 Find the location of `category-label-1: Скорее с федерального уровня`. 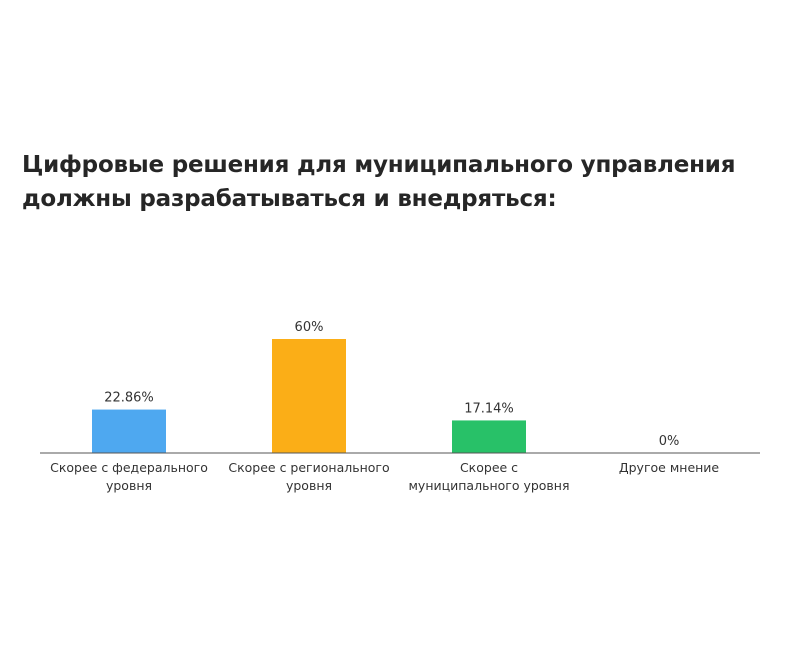

category-label-1: Скорее с федерального уровня is located at coordinates (129, 476).